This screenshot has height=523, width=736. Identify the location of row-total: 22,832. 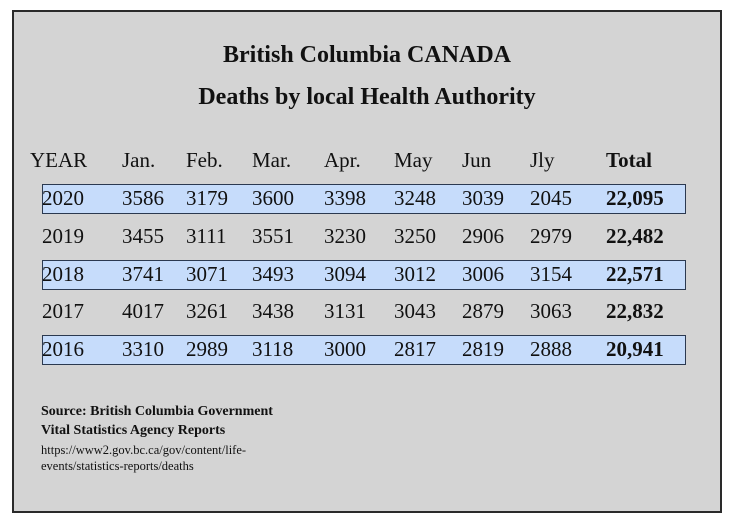
(635, 311).